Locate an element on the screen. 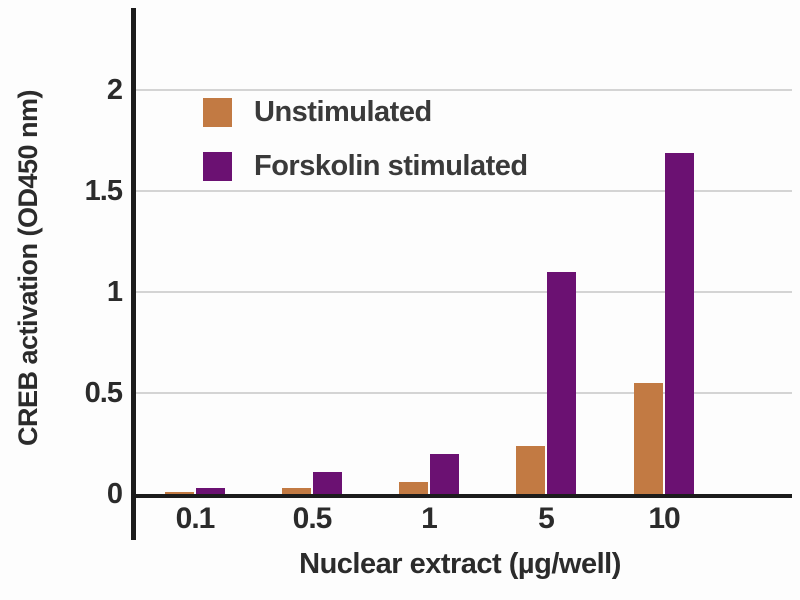 The image size is (800, 600). legend: Unstimulated Forskolin stimulated is located at coordinates (365, 150).